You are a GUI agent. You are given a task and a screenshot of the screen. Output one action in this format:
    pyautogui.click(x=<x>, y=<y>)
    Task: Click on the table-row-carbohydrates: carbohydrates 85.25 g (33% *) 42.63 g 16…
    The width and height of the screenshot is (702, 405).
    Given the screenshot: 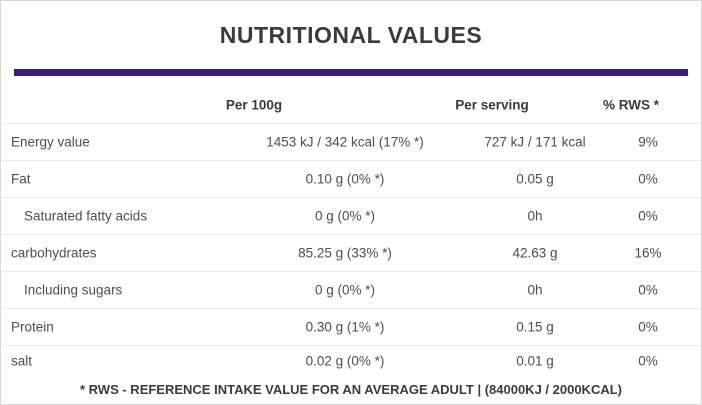 What is the action you would take?
    pyautogui.click(x=351, y=253)
    